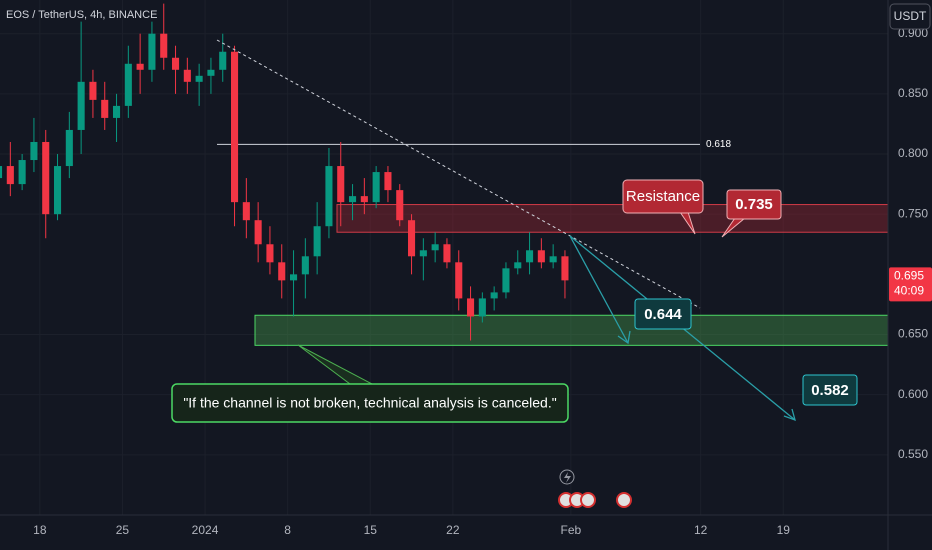 The height and width of the screenshot is (550, 932). I want to click on last-price-tag, so click(910, 284).